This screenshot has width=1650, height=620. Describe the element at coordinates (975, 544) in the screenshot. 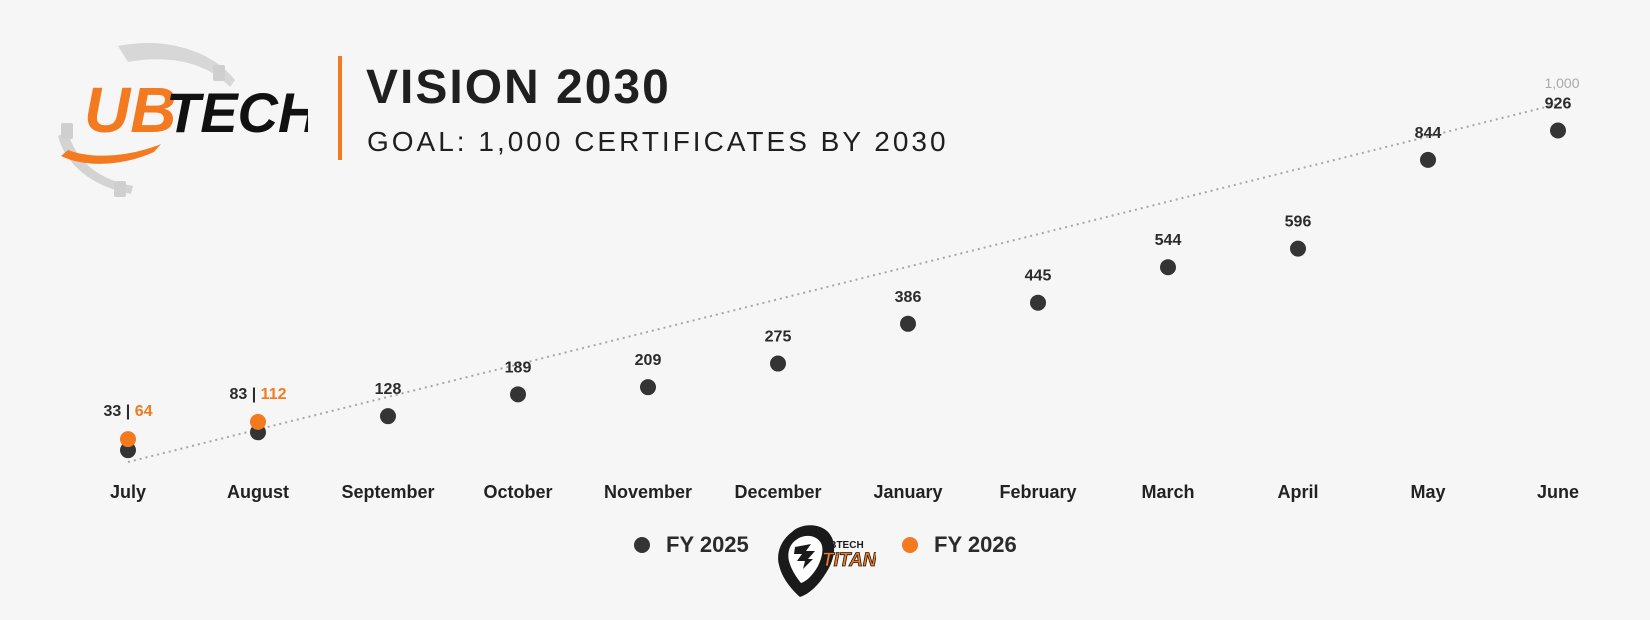

I see `legend-label-fy2026: FY 2026` at that location.